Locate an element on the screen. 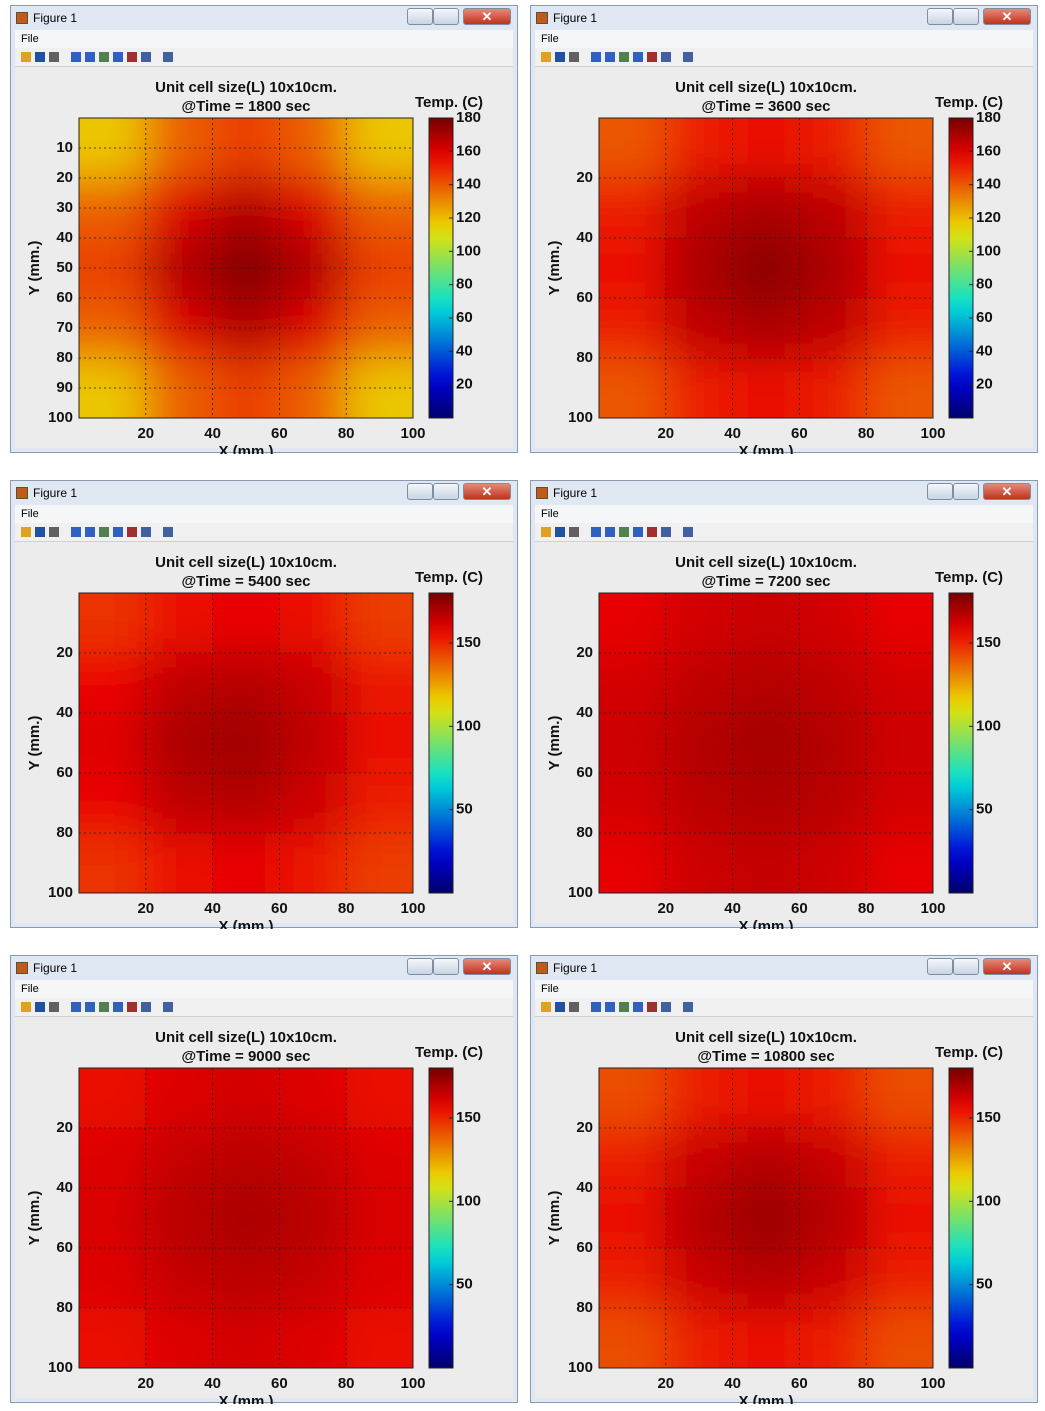 The image size is (1045, 1411). plot-frame is located at coordinates (246, 268).